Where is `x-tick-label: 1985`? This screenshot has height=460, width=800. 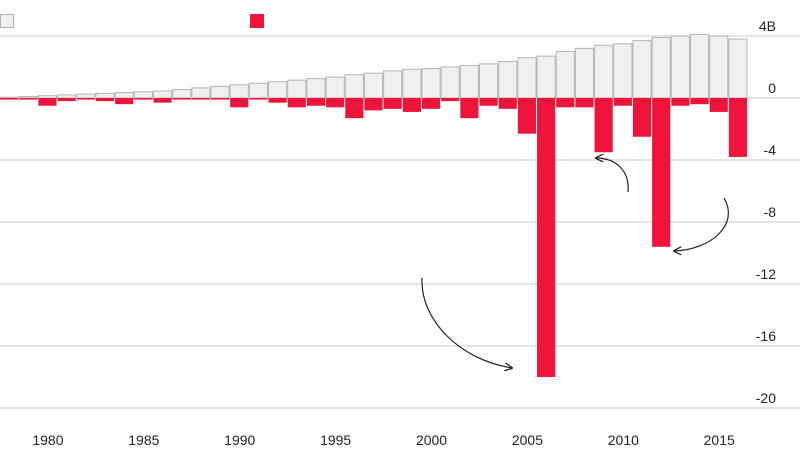
x-tick-label: 1985 is located at coordinates (143, 440).